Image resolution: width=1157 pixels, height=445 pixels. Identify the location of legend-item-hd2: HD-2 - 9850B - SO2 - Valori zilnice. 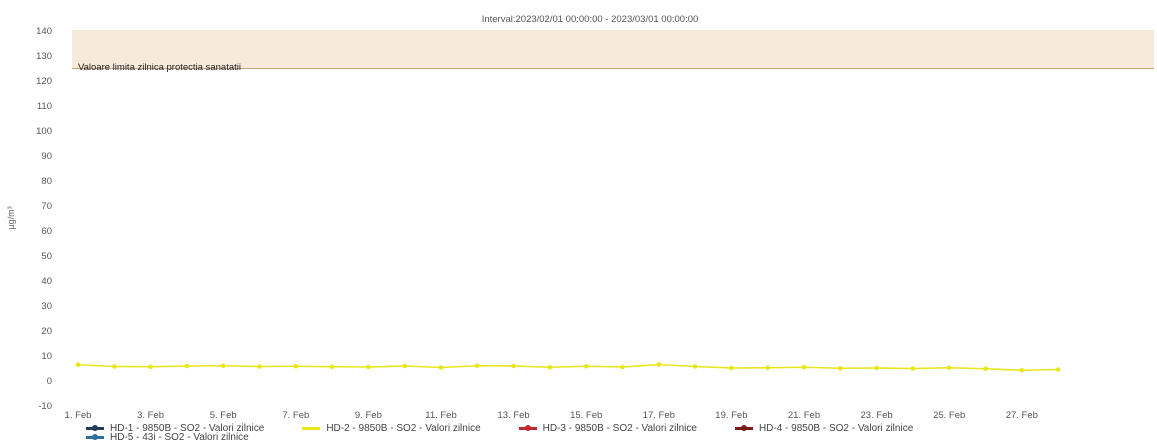
(391, 428).